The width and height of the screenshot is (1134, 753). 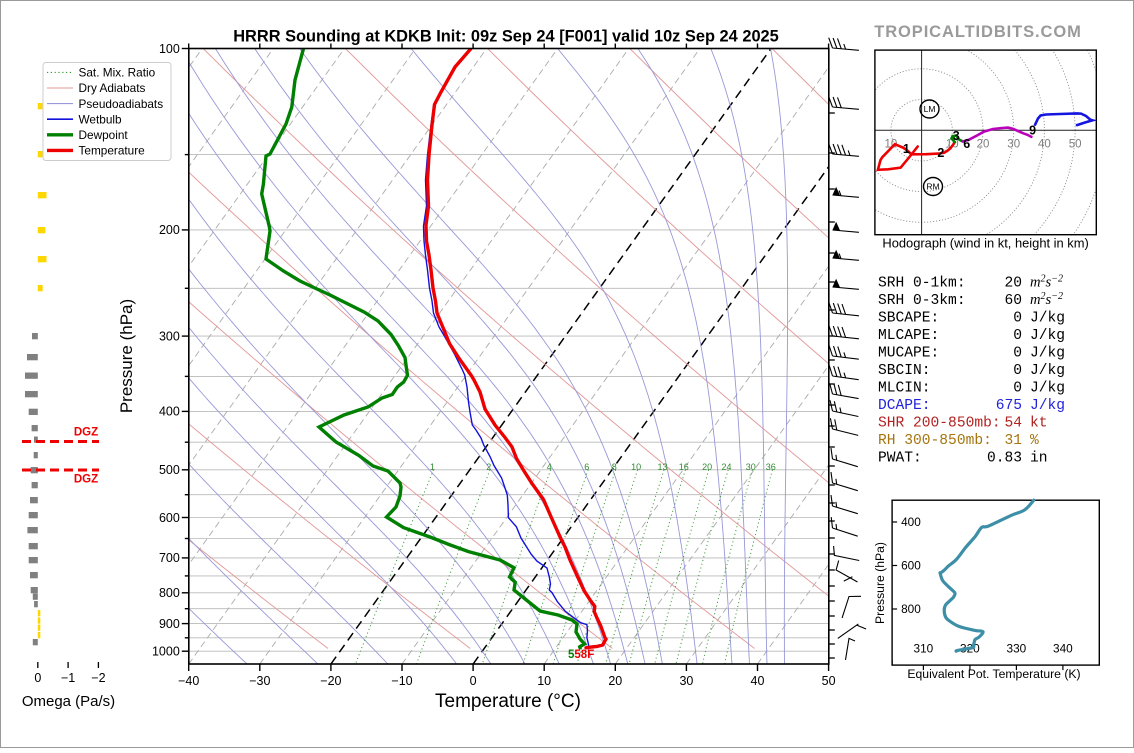 What do you see at coordinates (985, 243) in the screenshot?
I see `svg-text:Hodograph (wind in kt, height: Hodograph (wind in kt, height in km)` at bounding box center [985, 243].